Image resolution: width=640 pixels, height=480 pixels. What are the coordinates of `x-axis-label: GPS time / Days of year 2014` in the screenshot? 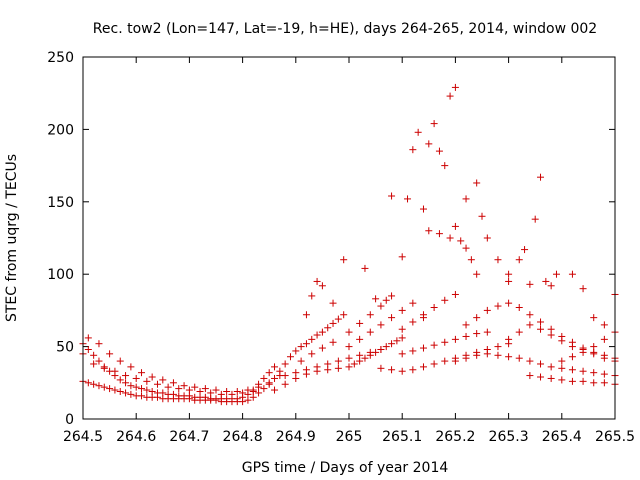 It's located at (345, 468).